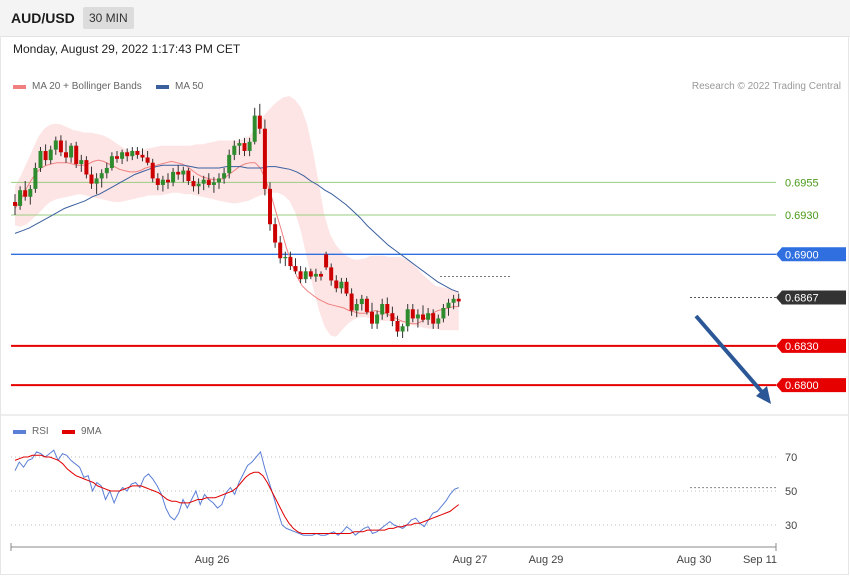 The height and width of the screenshot is (576, 850). Describe the element at coordinates (189, 86) in the screenshot. I see `ma50-legend-label: MA 50` at that location.